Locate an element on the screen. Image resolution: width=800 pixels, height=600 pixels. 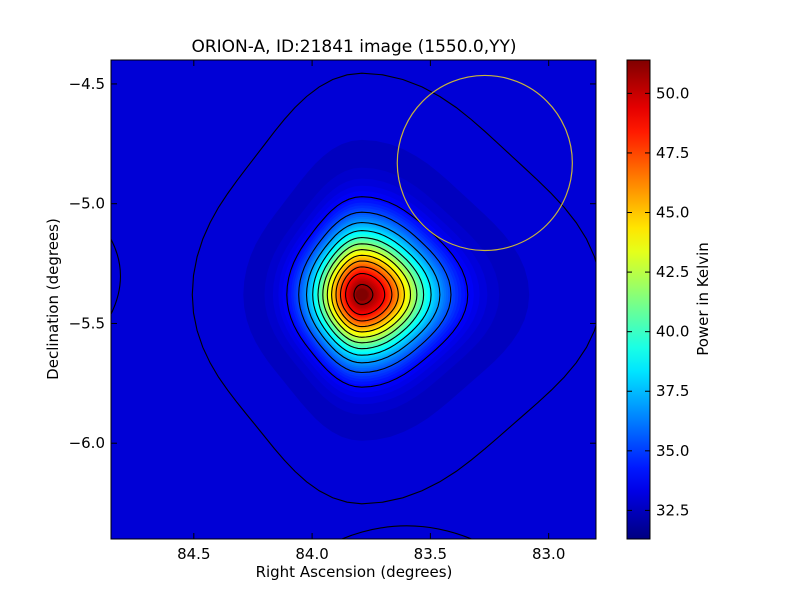
y-tick-label: −5.0 is located at coordinates (87, 204).